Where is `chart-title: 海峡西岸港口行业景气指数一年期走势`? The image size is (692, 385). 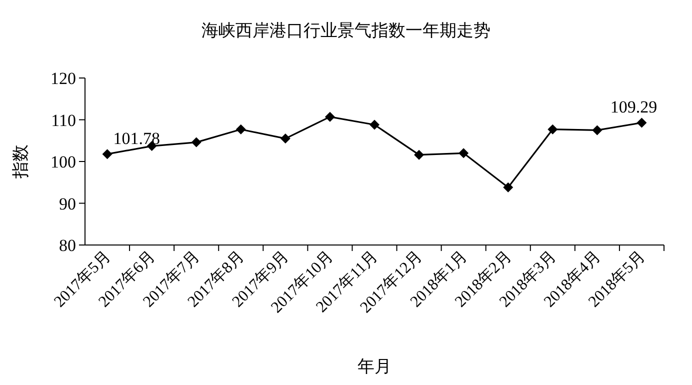 chart-title: 海峡西岸港口行业景气指数一年期走势 is located at coordinates (346, 30).